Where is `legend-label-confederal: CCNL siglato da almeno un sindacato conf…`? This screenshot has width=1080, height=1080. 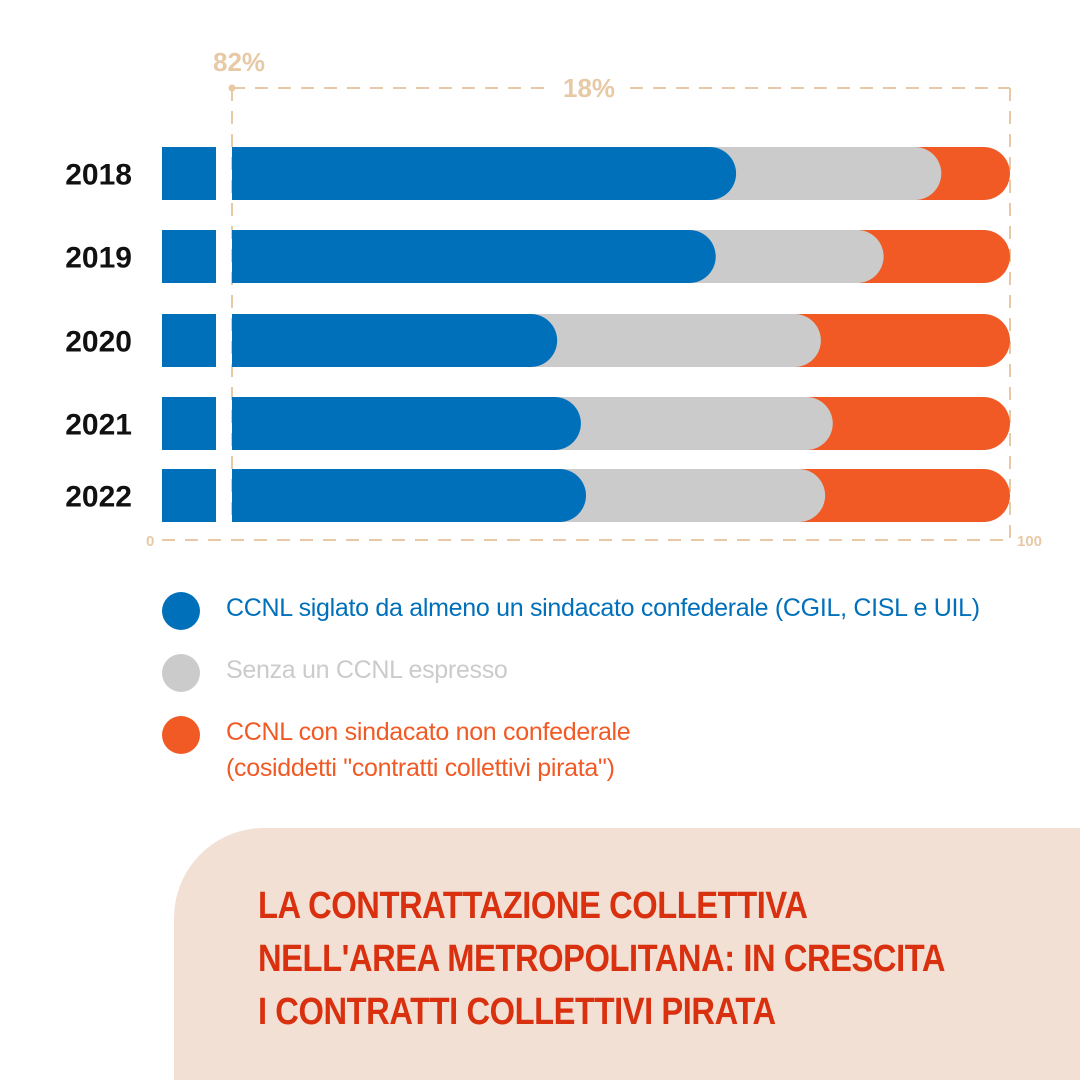 legend-label-confederal: CCNL siglato da almeno un sindacato conf… is located at coordinates (603, 608).